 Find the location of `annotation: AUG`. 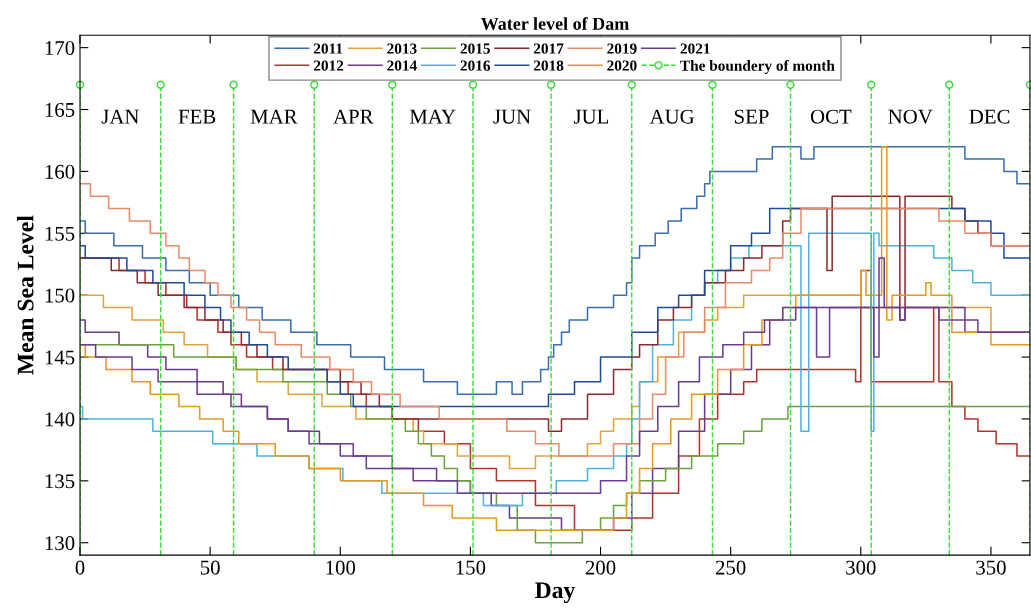

annotation: AUG is located at coordinates (672, 116).